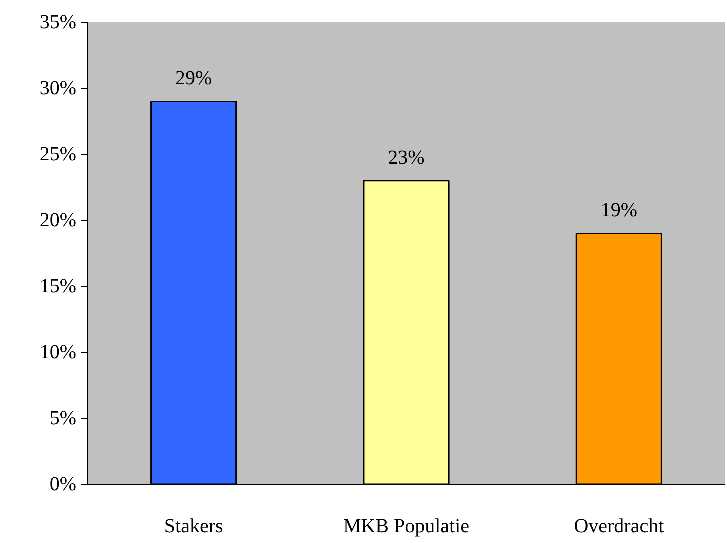 The width and height of the screenshot is (727, 543). Describe the element at coordinates (619, 211) in the screenshot. I see `data-label: 19%` at that location.